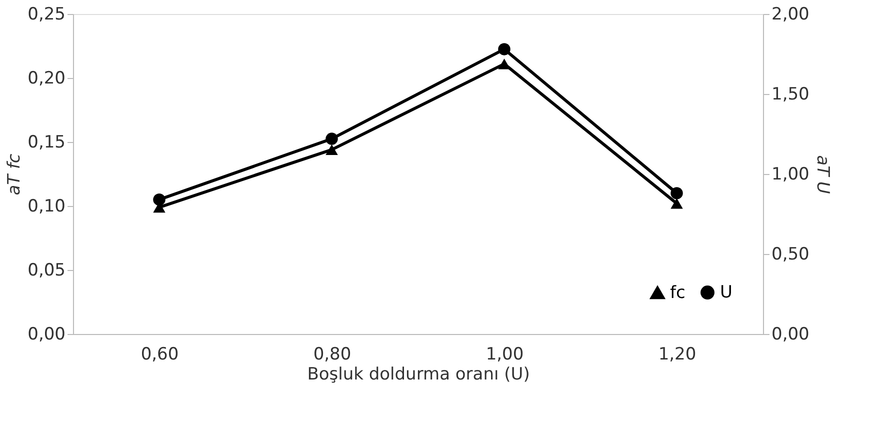  What do you see at coordinates (726, 292) in the screenshot?
I see `legend-label: U` at bounding box center [726, 292].